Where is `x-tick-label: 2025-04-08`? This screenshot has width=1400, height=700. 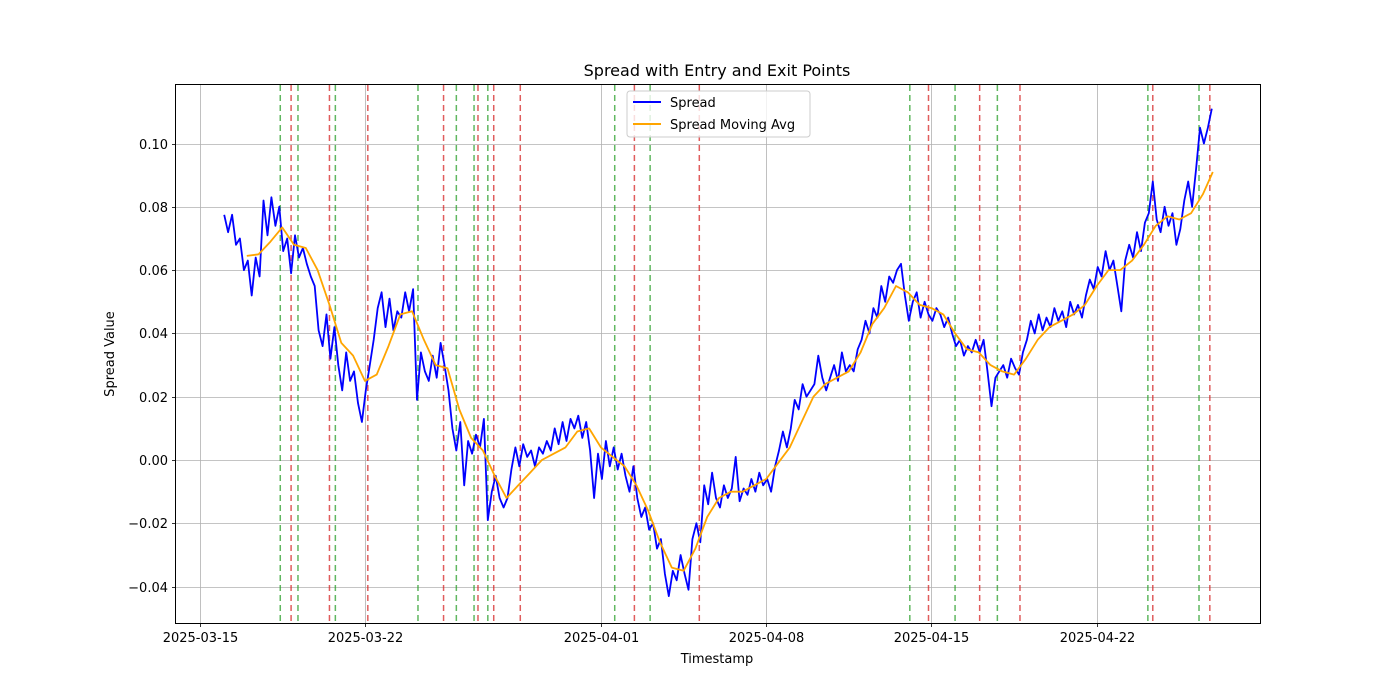 x-tick-label: 2025-04-08 is located at coordinates (767, 638).